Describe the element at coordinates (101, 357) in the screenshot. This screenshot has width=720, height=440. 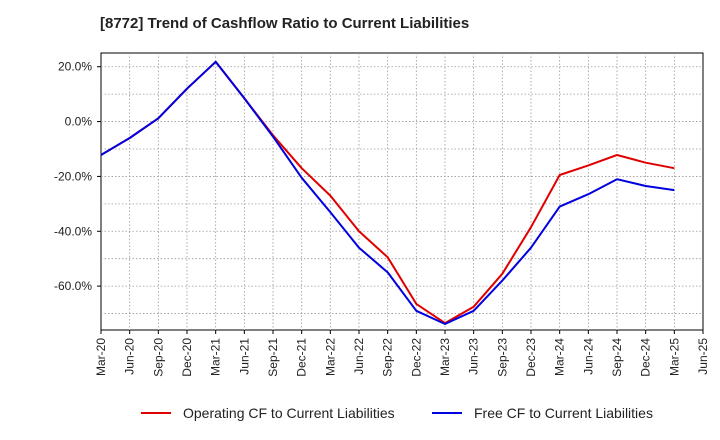
I see `x-tick-label: Mar-20` at that location.